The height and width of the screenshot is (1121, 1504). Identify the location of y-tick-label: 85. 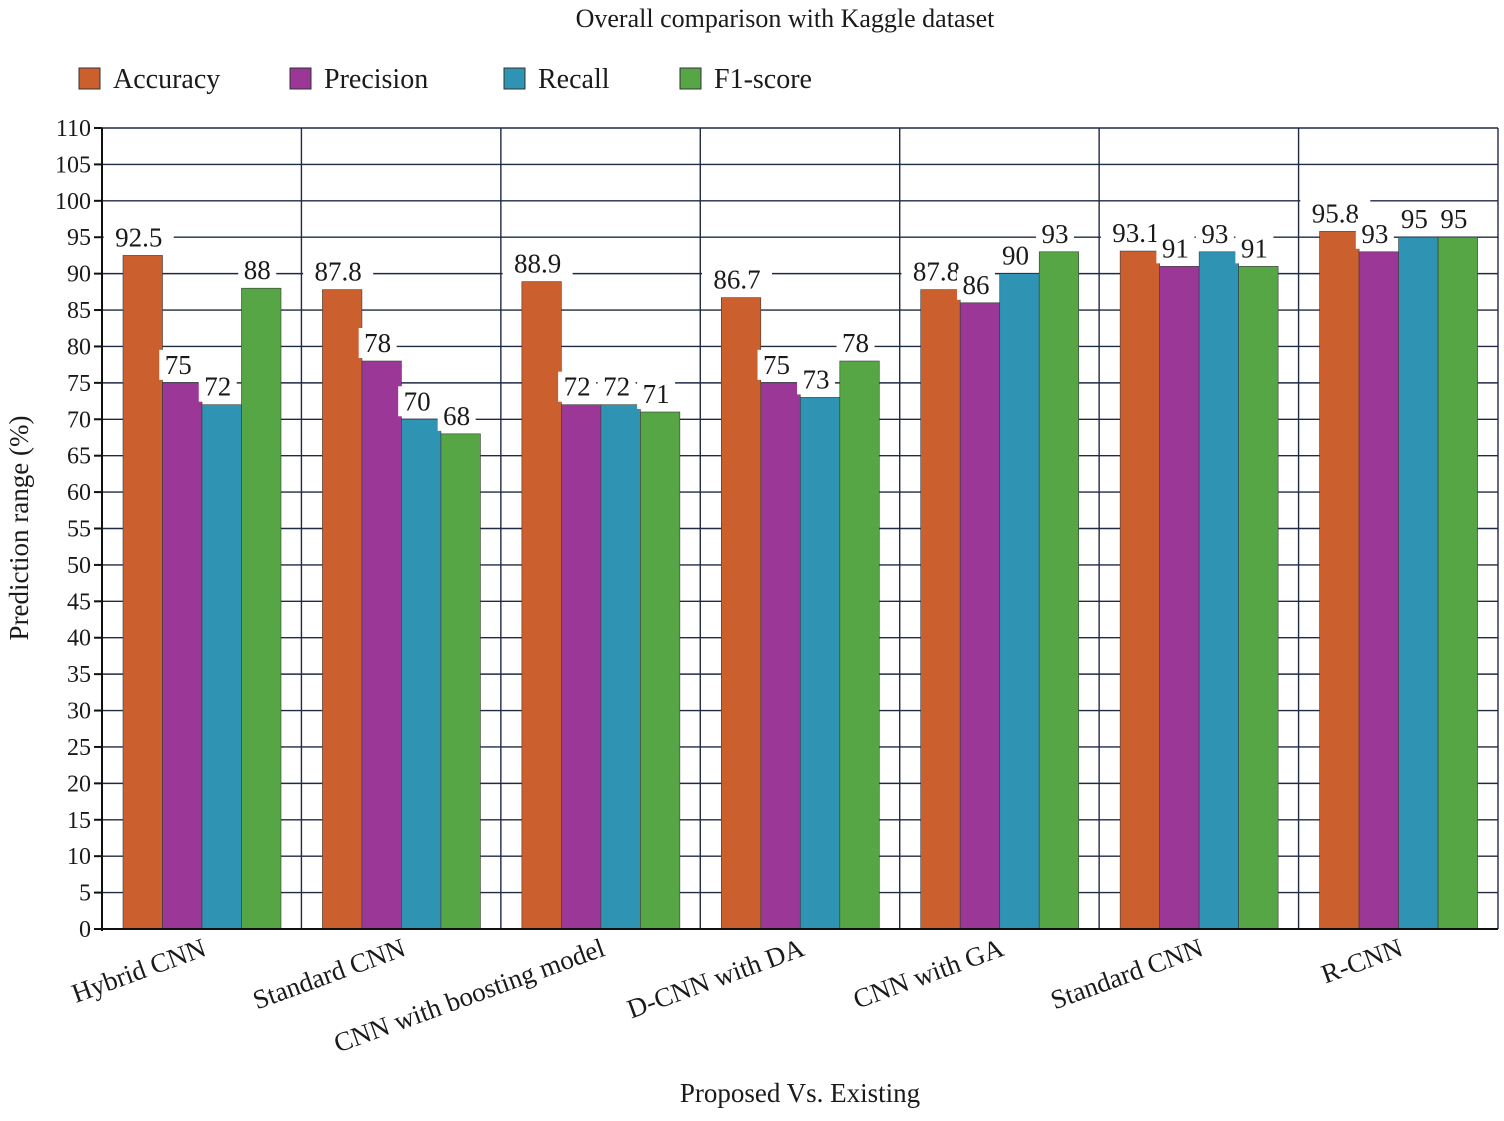
(79, 311).